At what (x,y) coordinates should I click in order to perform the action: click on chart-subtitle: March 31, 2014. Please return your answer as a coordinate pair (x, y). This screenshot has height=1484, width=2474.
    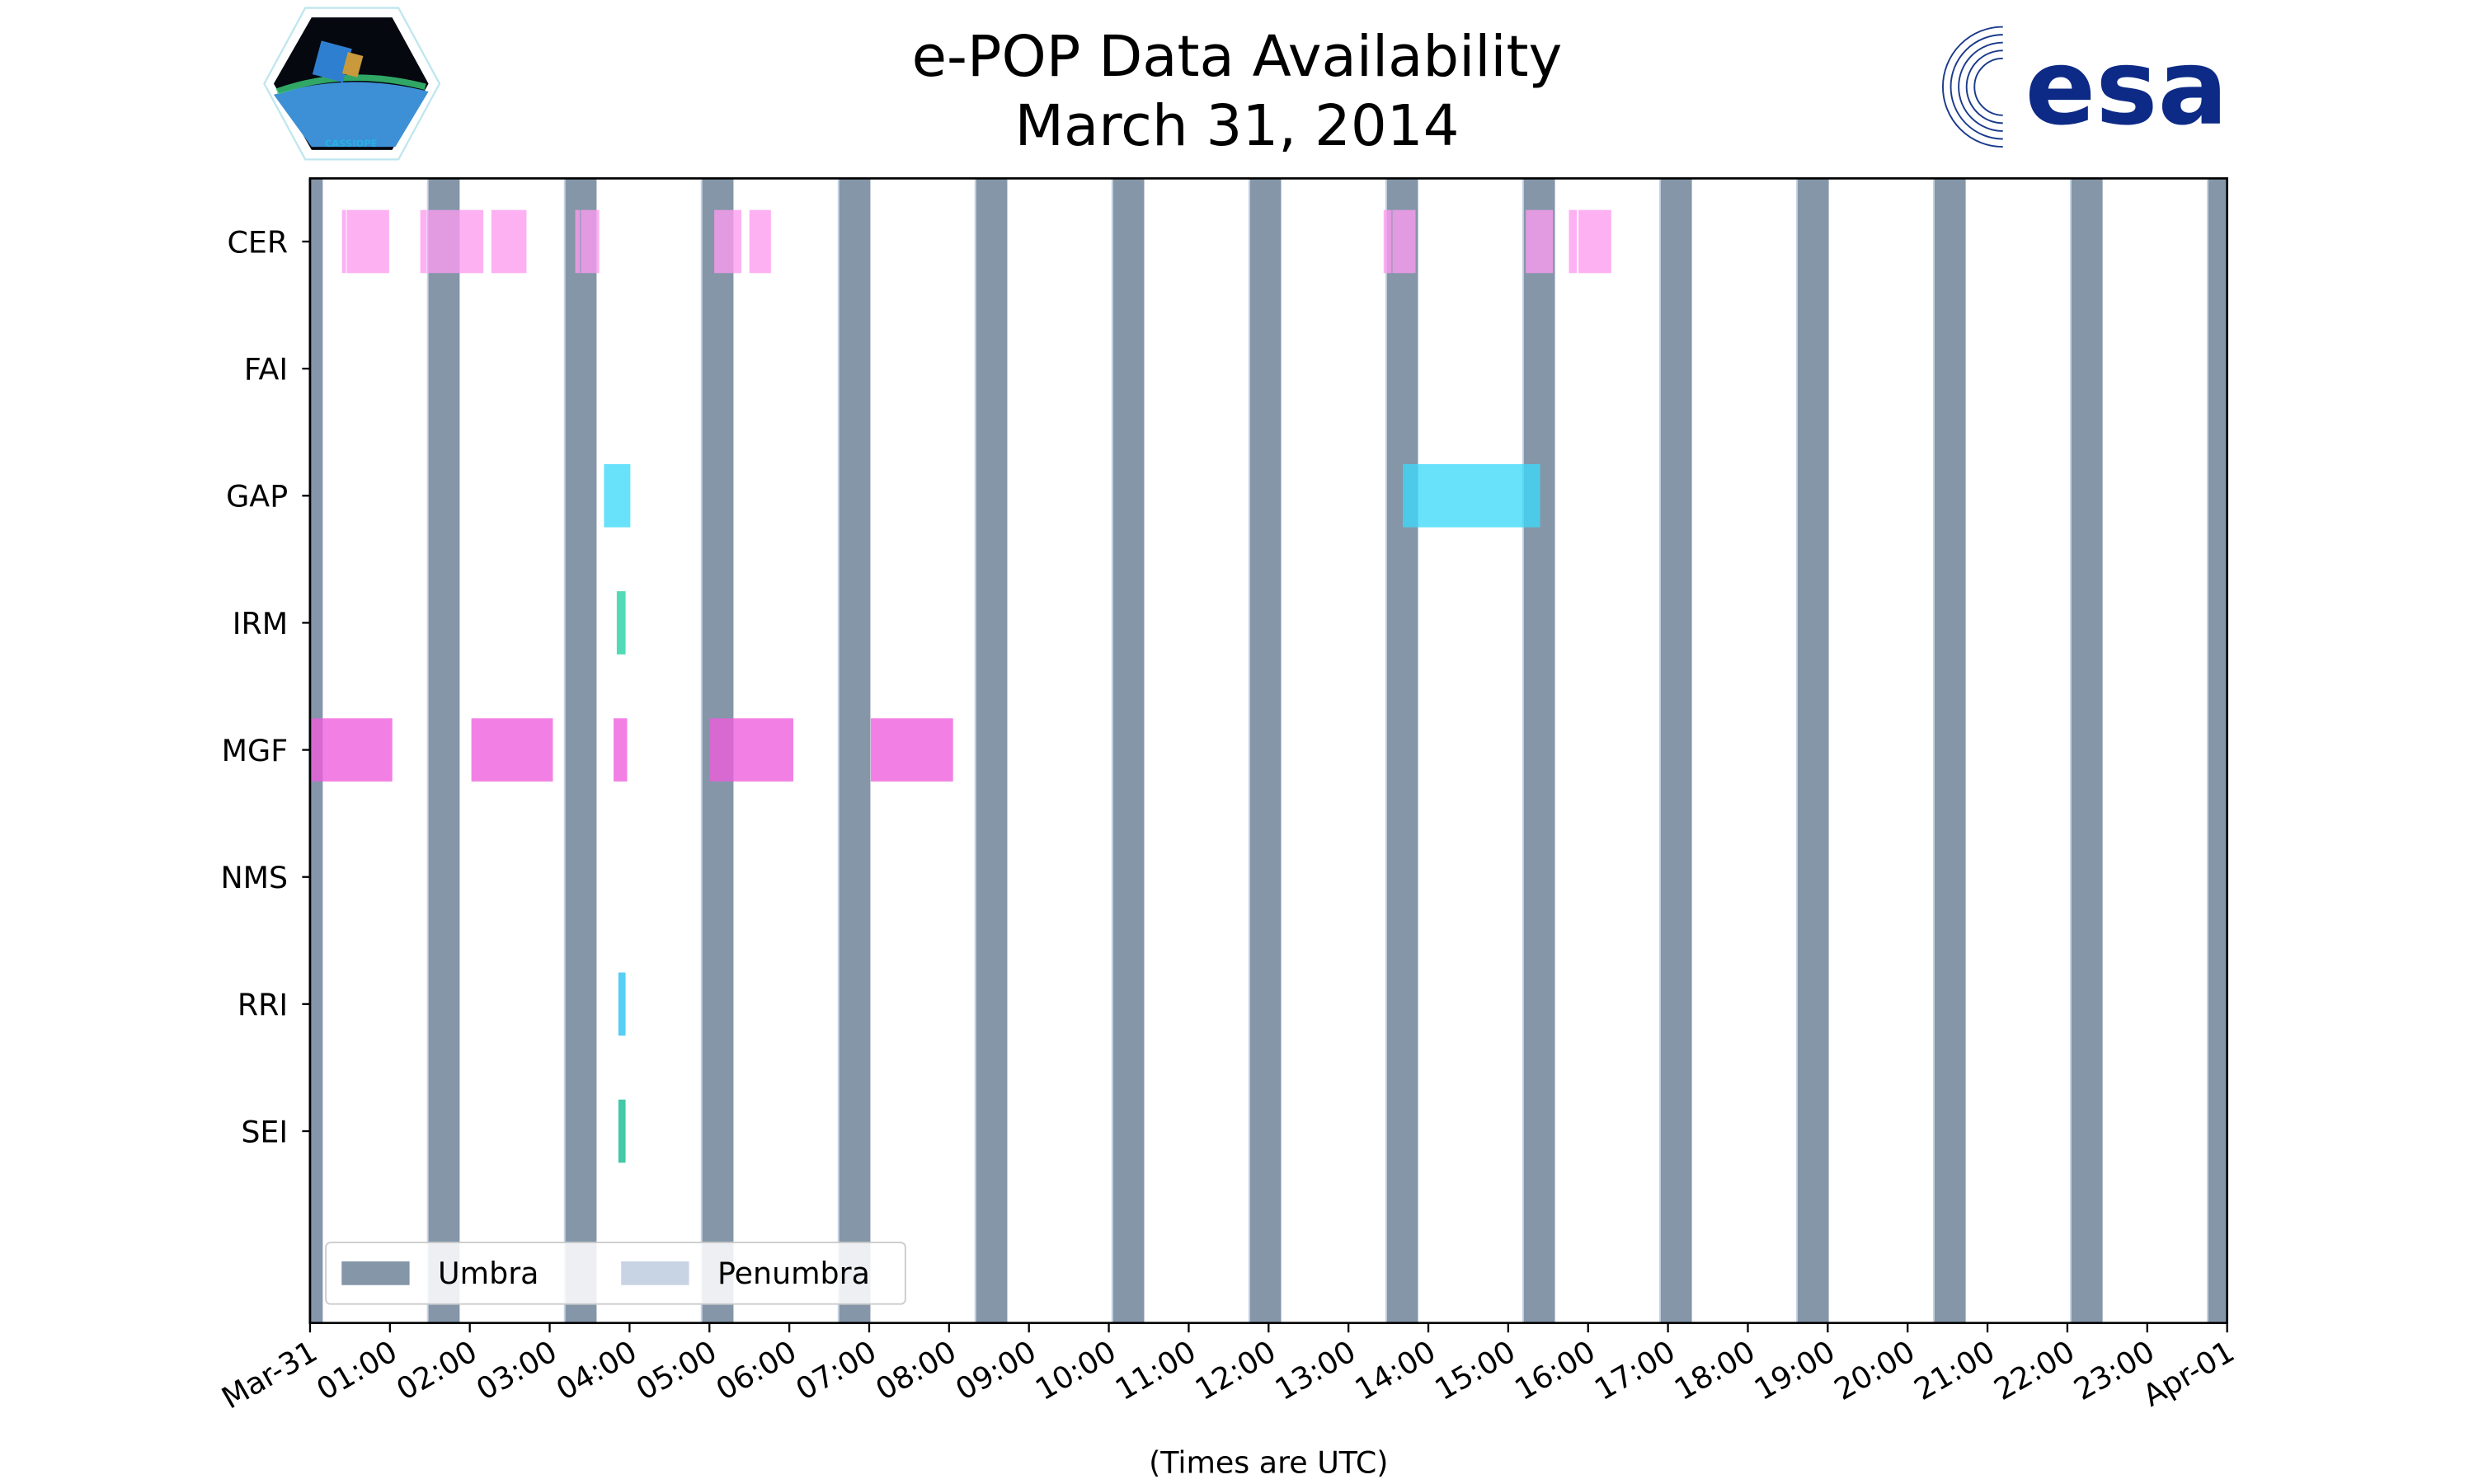
    Looking at the image, I should click on (1237, 126).